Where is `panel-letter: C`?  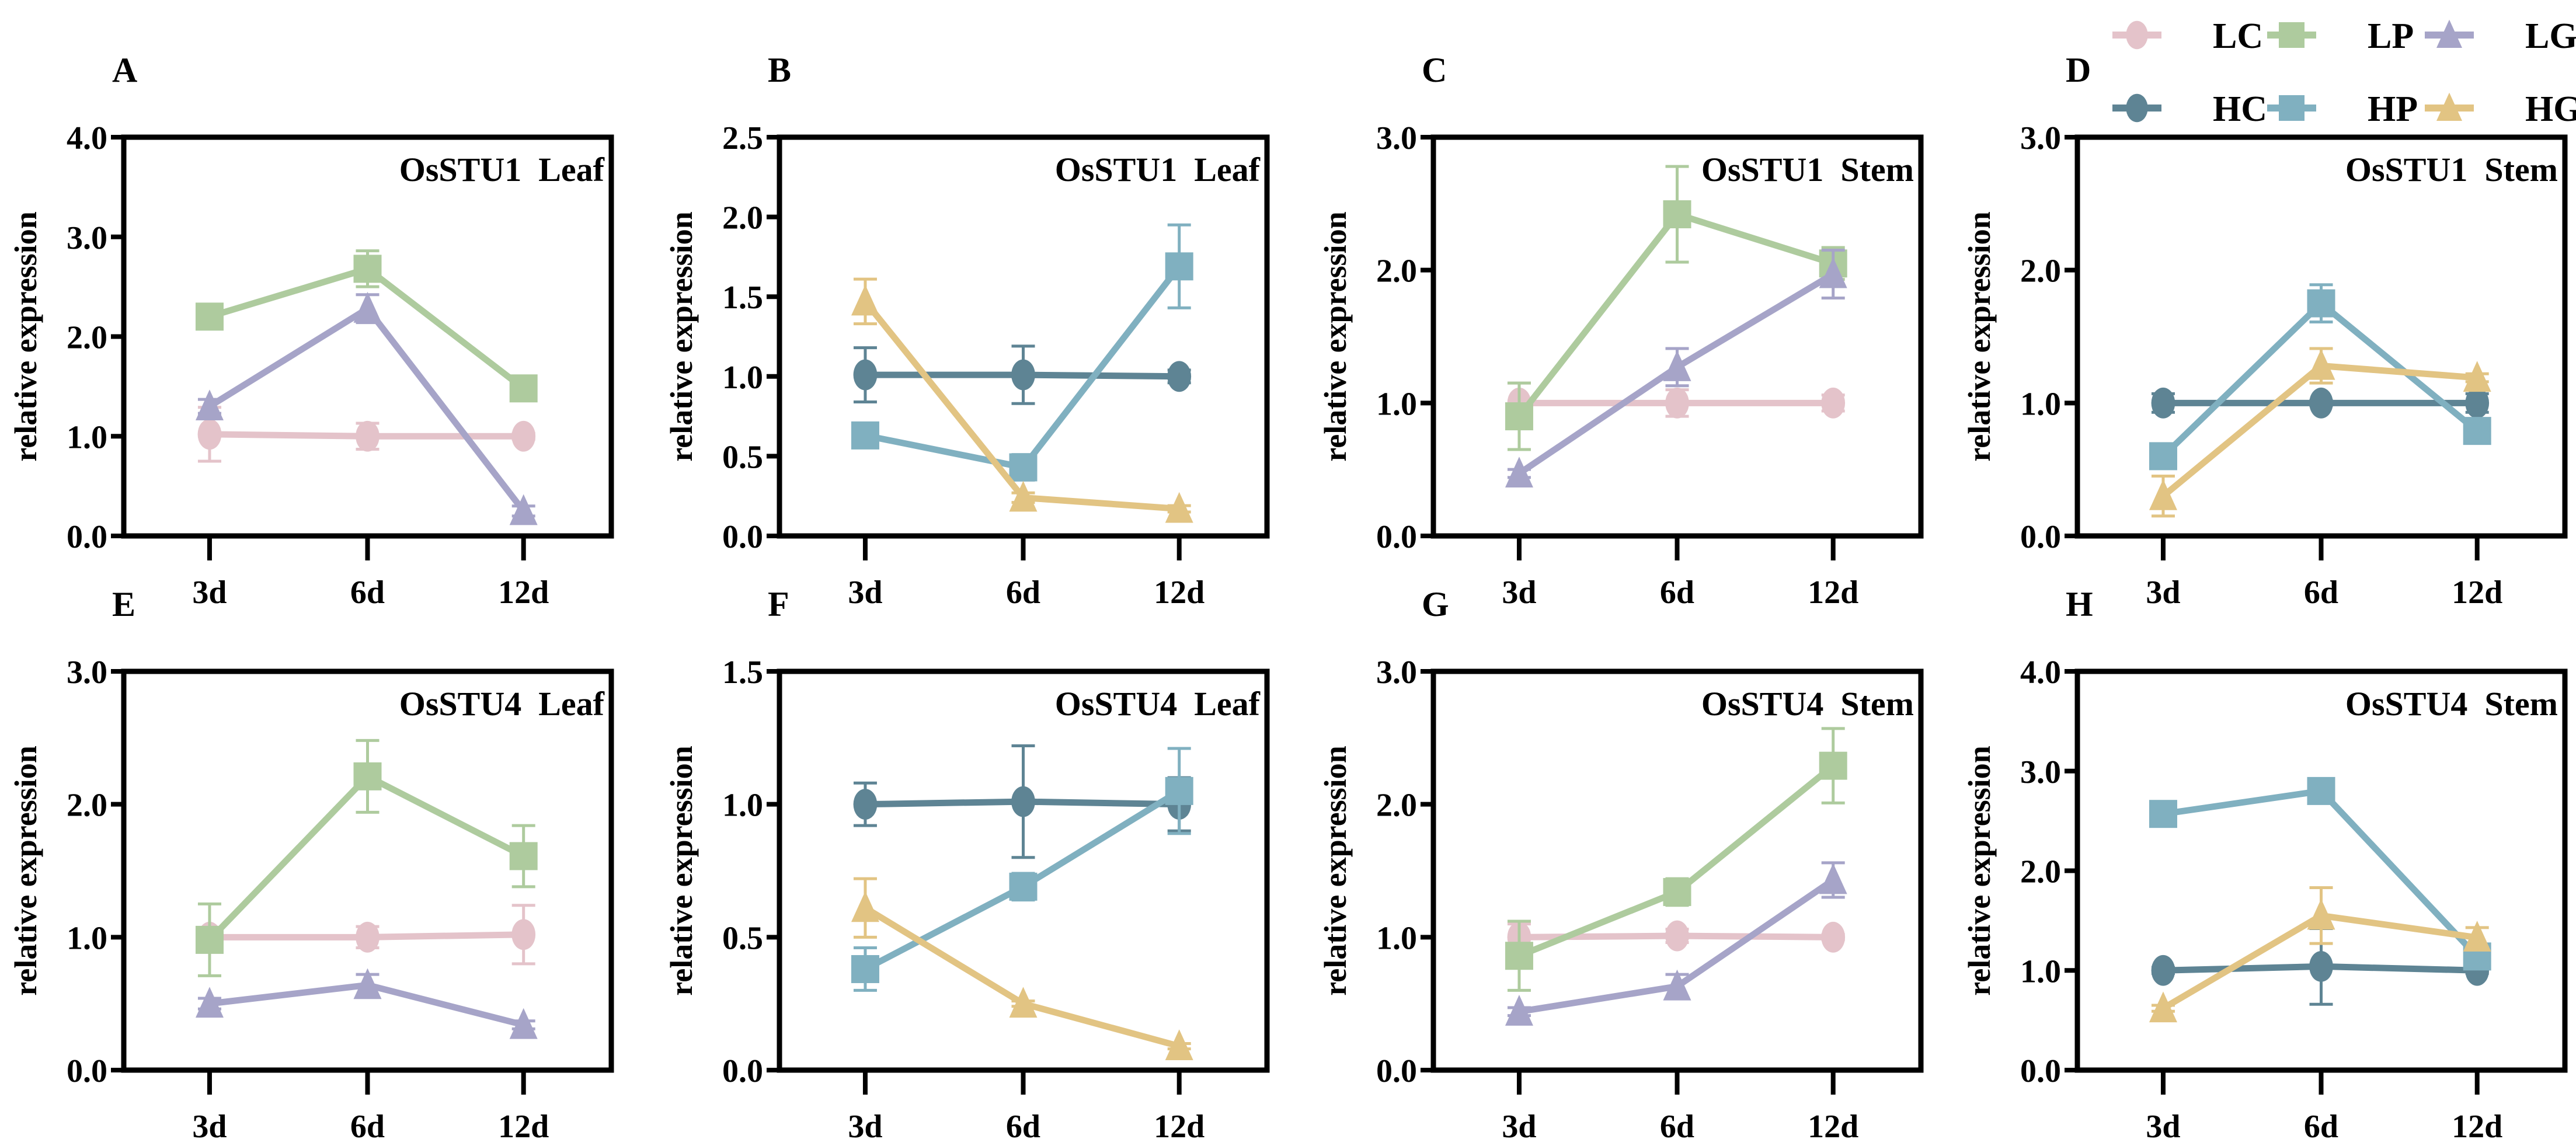
panel-letter: C is located at coordinates (1434, 70).